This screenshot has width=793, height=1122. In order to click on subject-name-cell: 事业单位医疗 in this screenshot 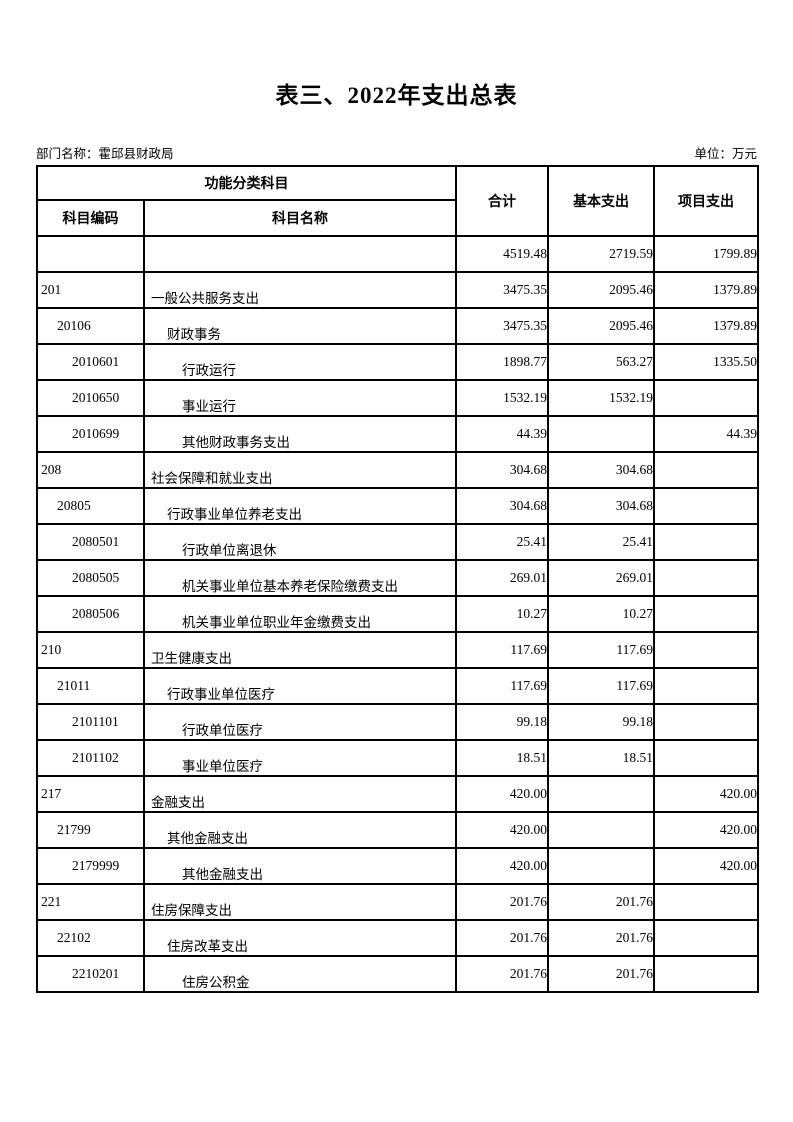, I will do `click(300, 758)`.